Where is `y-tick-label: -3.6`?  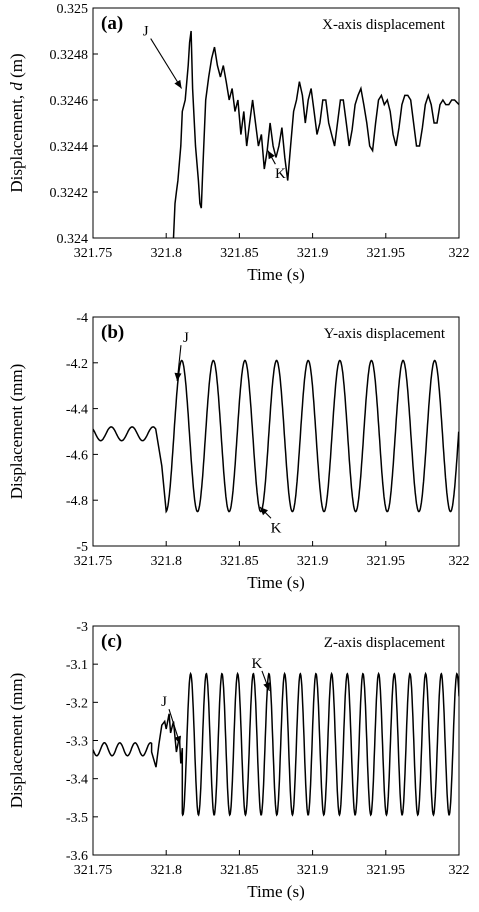 y-tick-label: -3.6 is located at coordinates (77, 856).